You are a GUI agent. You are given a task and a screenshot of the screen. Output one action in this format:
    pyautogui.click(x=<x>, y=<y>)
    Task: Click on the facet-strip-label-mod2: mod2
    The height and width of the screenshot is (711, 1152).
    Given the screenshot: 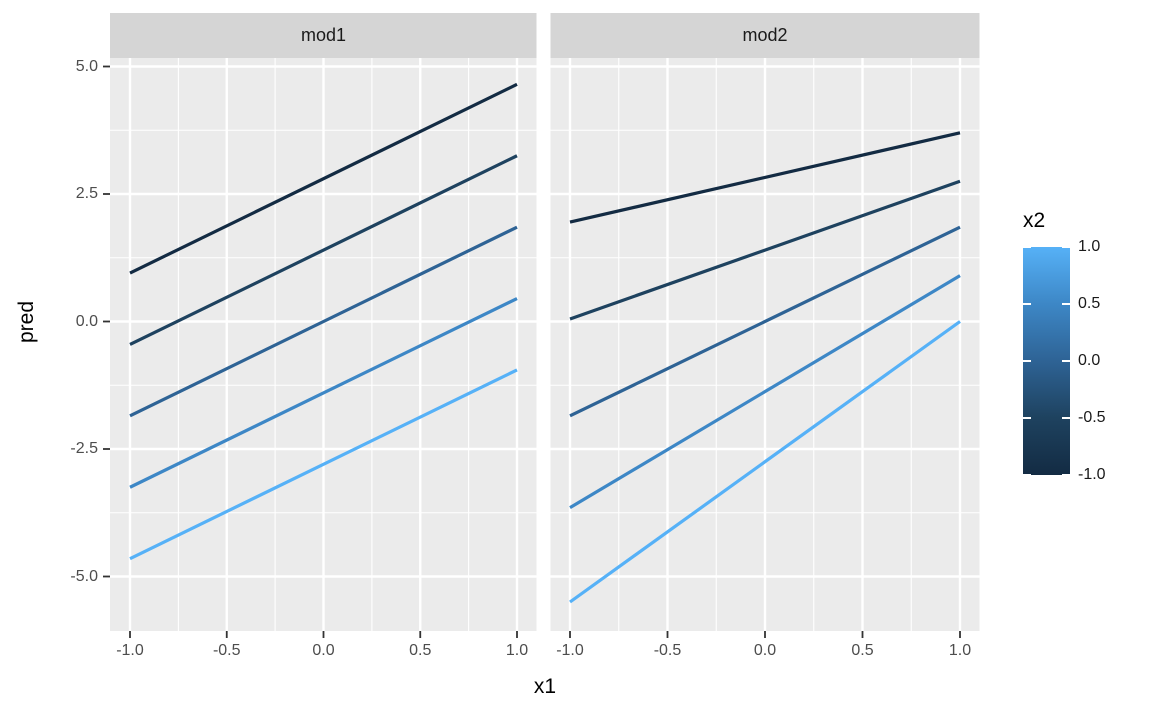 What is the action you would take?
    pyautogui.click(x=765, y=35)
    